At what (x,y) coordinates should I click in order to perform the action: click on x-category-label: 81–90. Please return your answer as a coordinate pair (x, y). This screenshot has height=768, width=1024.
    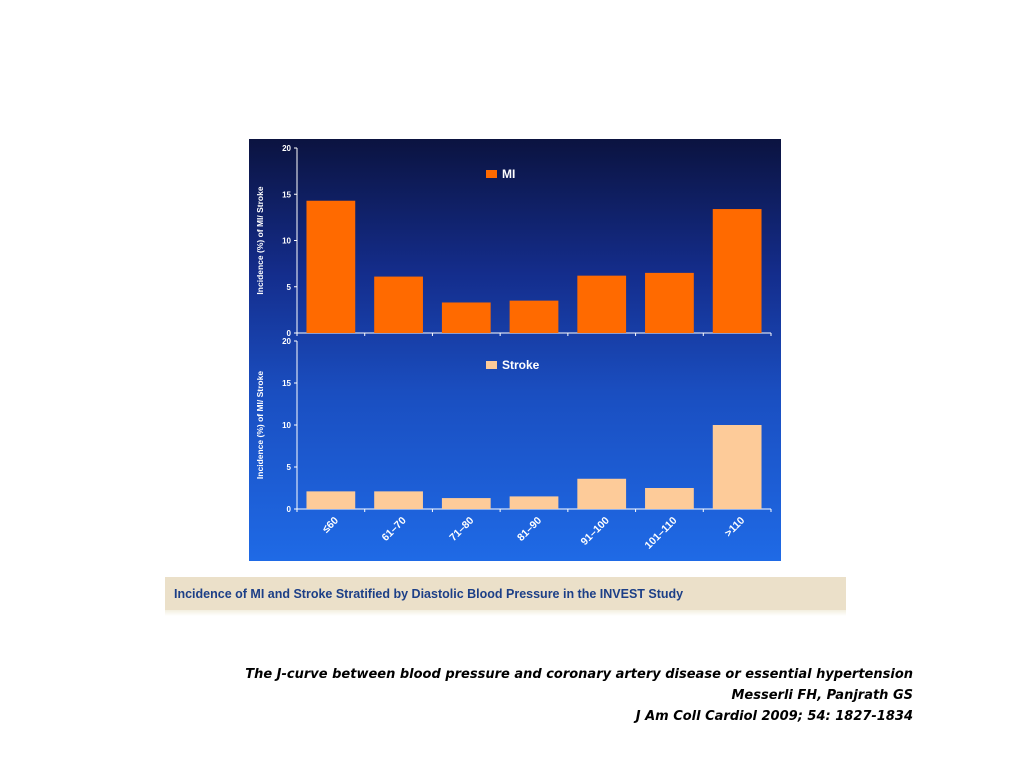
    Looking at the image, I should click on (529, 529).